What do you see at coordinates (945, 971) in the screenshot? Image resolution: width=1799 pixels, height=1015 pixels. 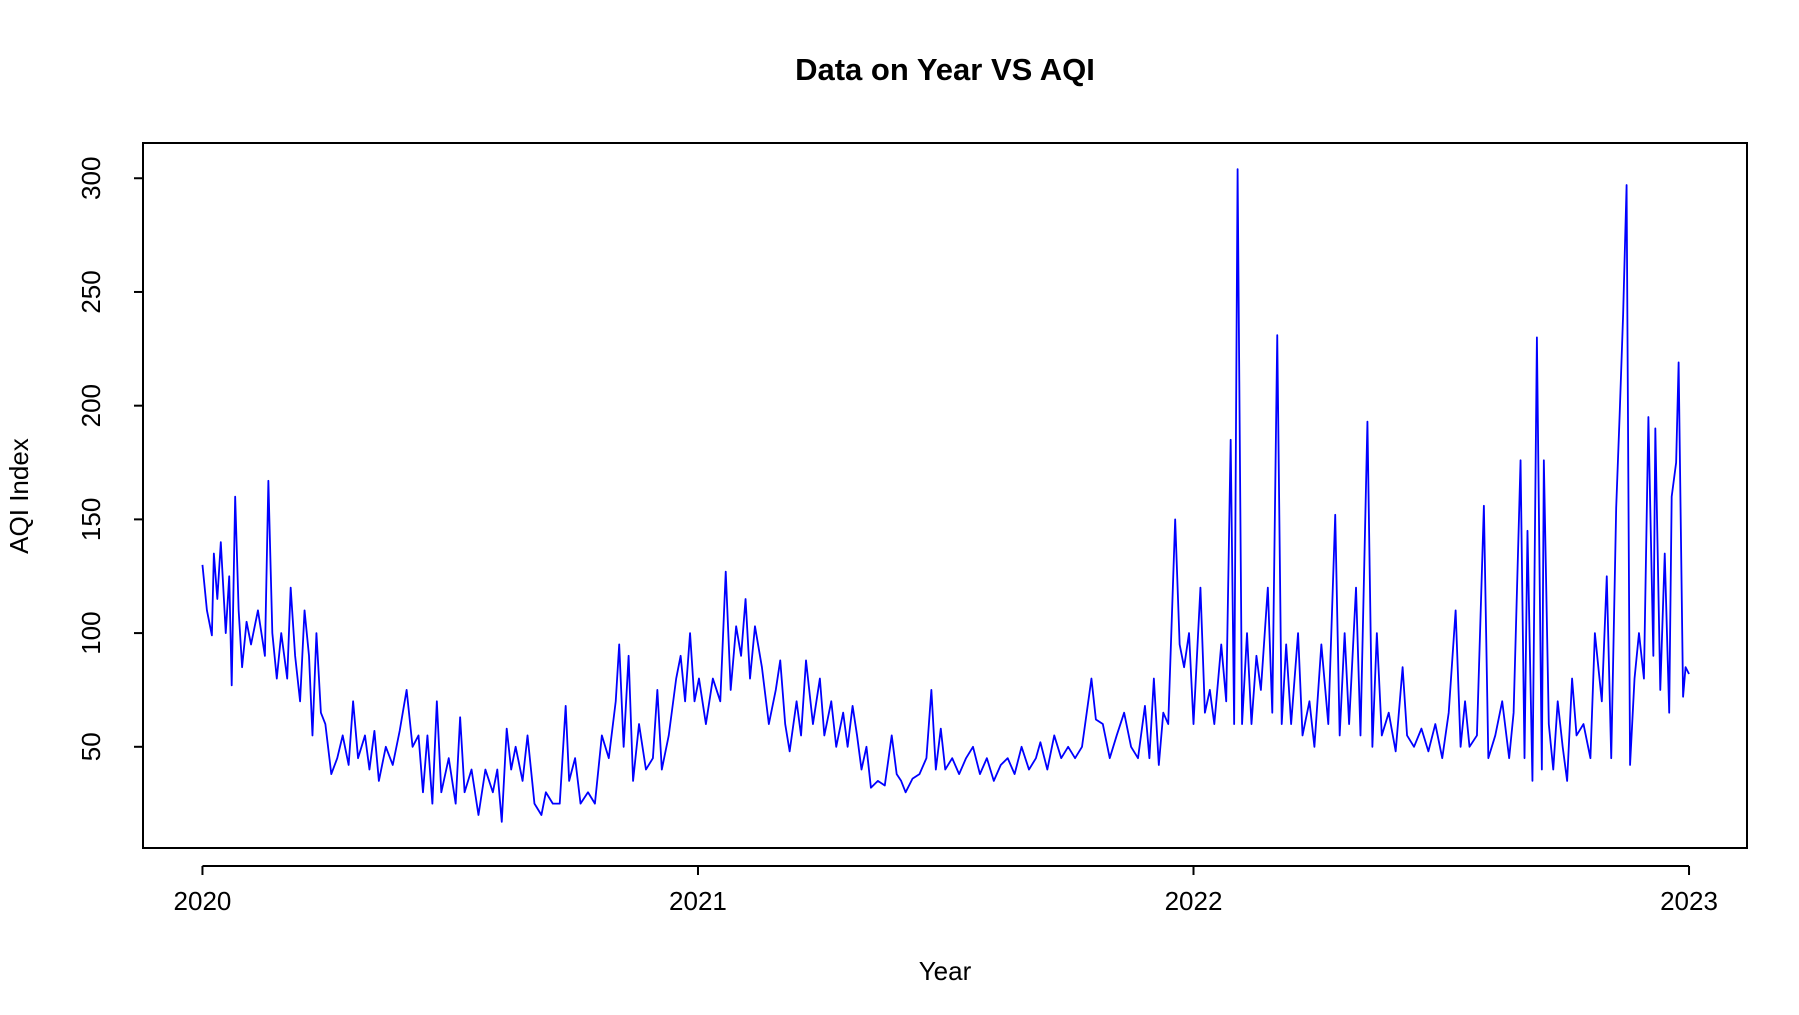 I see `x-axis-label: Year` at bounding box center [945, 971].